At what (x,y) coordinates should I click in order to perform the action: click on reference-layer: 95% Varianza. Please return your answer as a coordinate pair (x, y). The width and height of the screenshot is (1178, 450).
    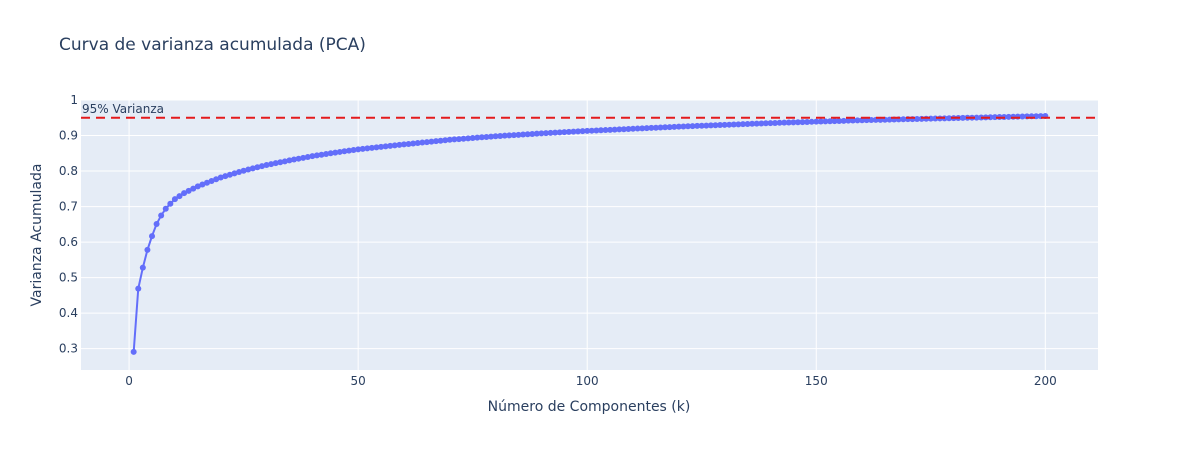
    Looking at the image, I should click on (589, 110).